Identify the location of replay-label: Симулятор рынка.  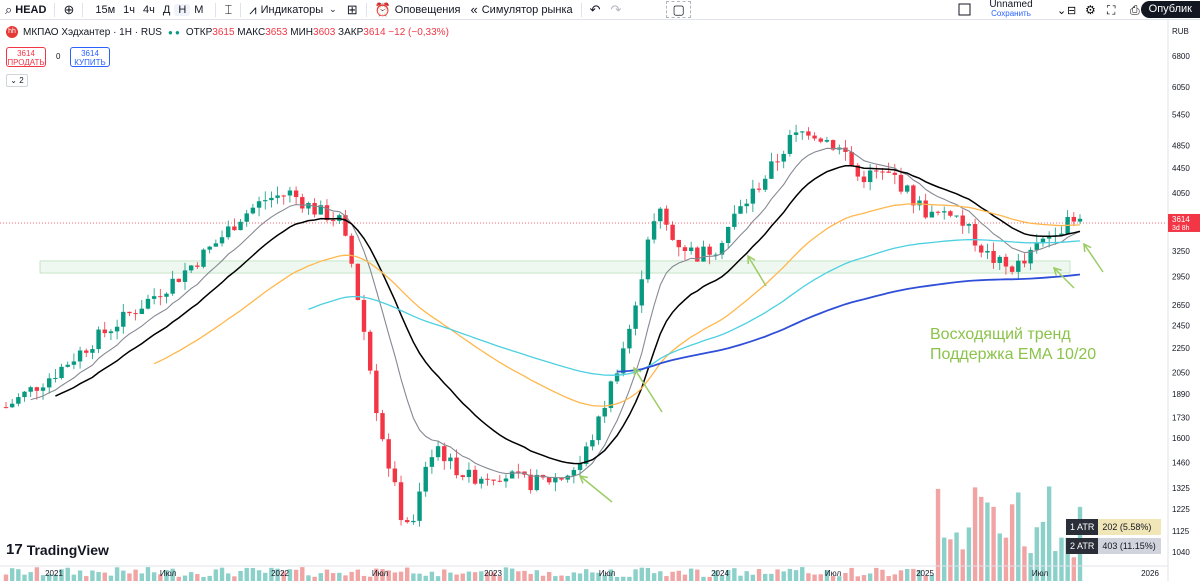
(527, 9).